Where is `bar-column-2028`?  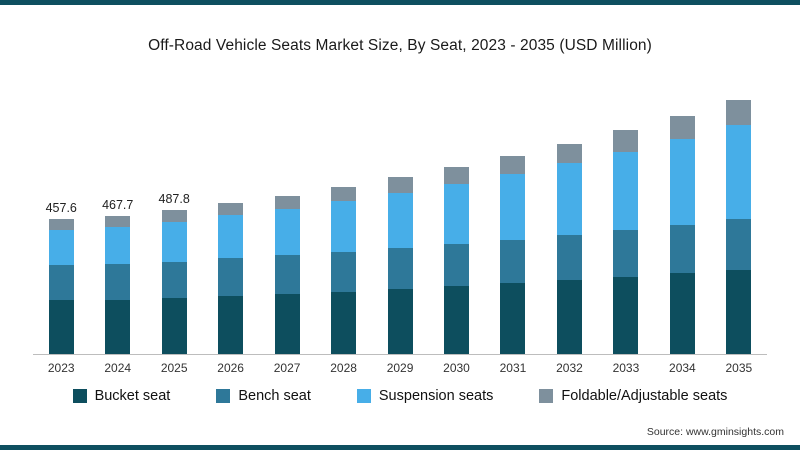 bar-column-2028 is located at coordinates (343, 222).